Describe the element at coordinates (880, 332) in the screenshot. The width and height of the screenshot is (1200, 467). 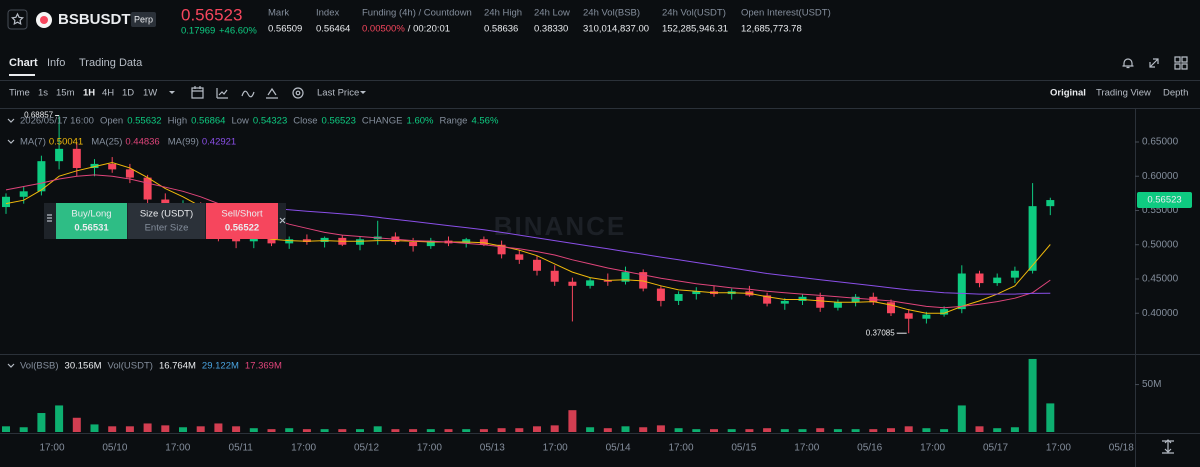
I see `low-label: 0.37085` at that location.